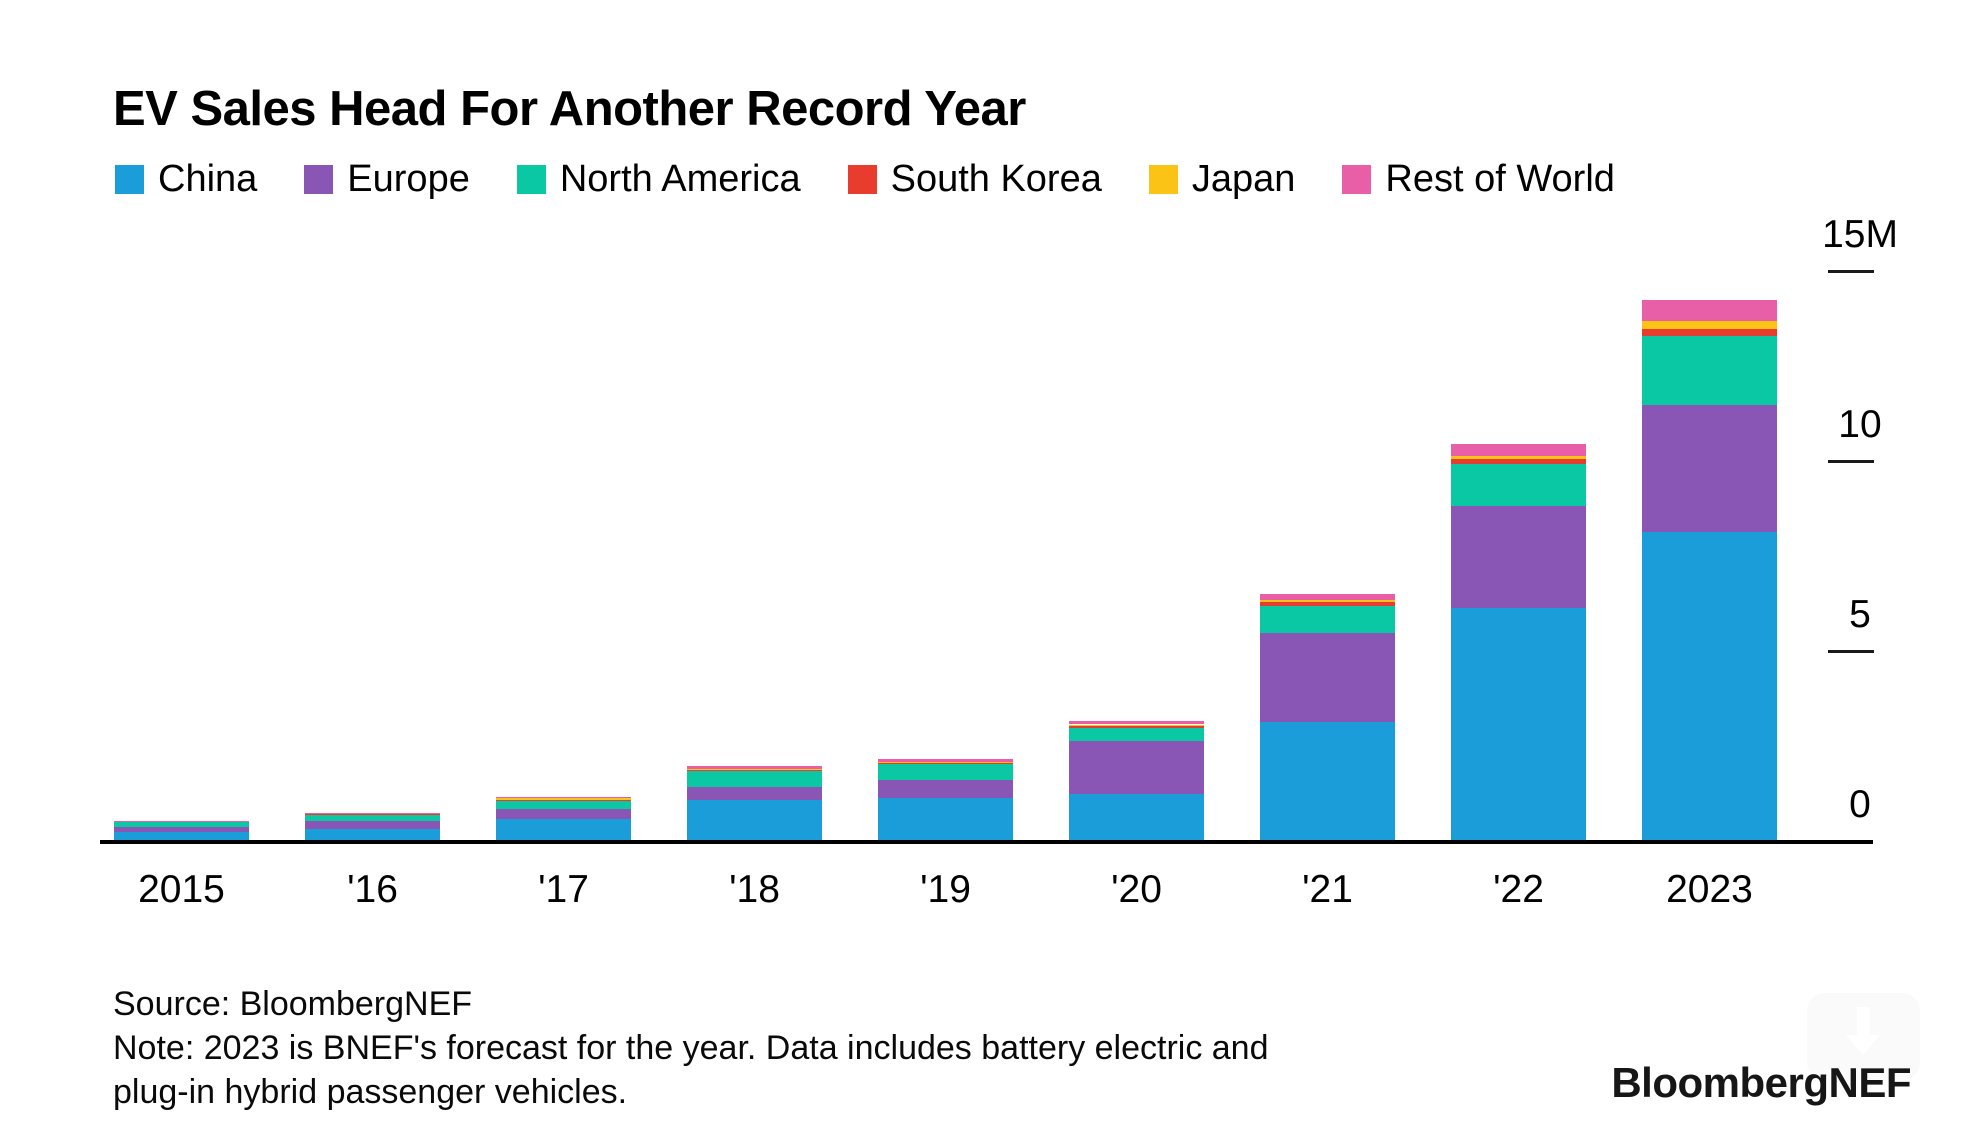 This screenshot has height=1146, width=1975. I want to click on bar-segment-18-south-korea, so click(754, 770).